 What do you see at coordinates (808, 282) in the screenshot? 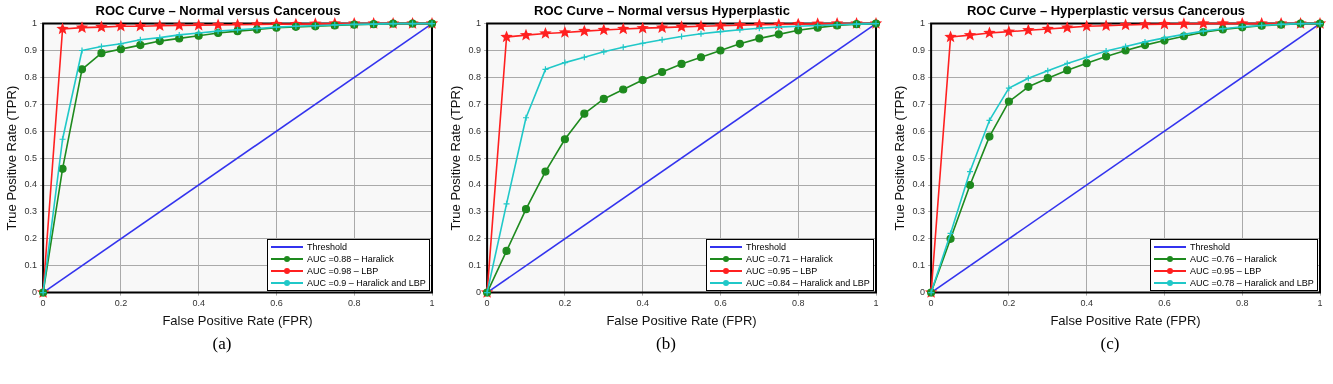
I see `legend-label: AUC =0.84 – Haralick and LBP` at bounding box center [808, 282].